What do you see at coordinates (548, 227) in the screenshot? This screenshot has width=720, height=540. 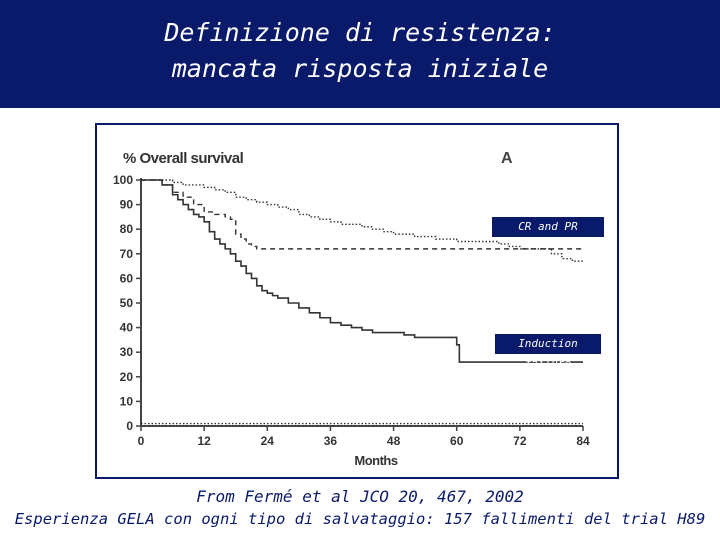 I see `label-cr-and-pr: CR and PR` at bounding box center [548, 227].